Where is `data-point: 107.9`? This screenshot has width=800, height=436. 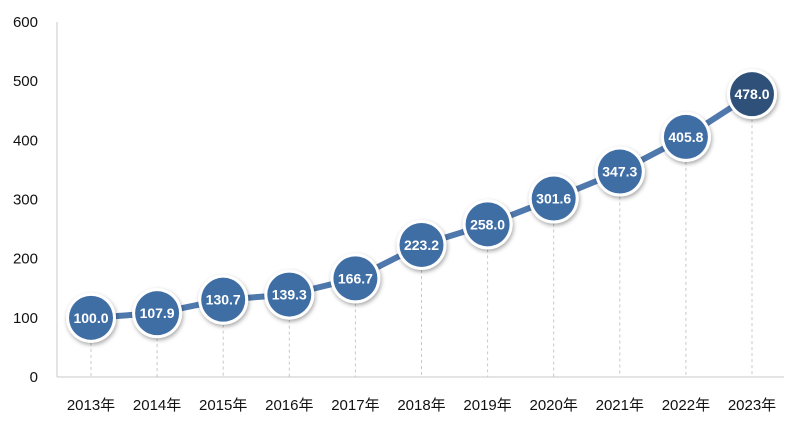
data-point: 107.9 is located at coordinates (157, 313).